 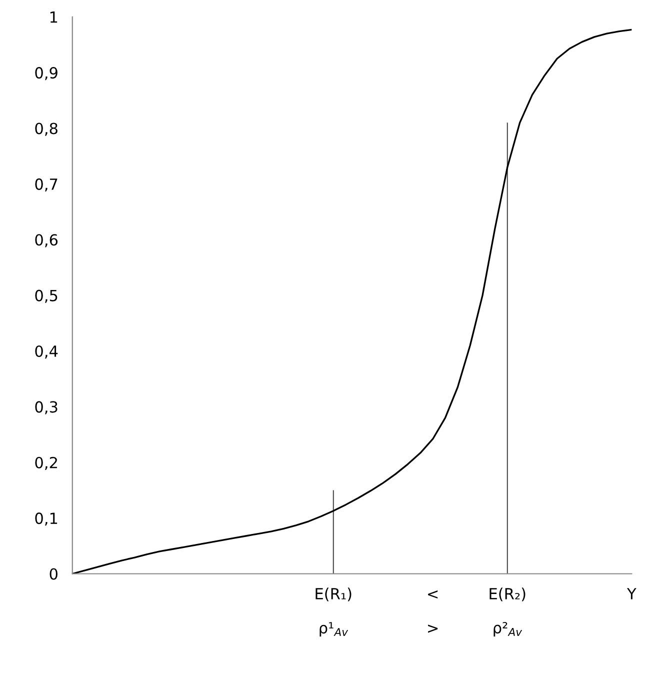 I want to click on category-label: E(R₂) ρ²$_{Av}$, so click(x=508, y=612).